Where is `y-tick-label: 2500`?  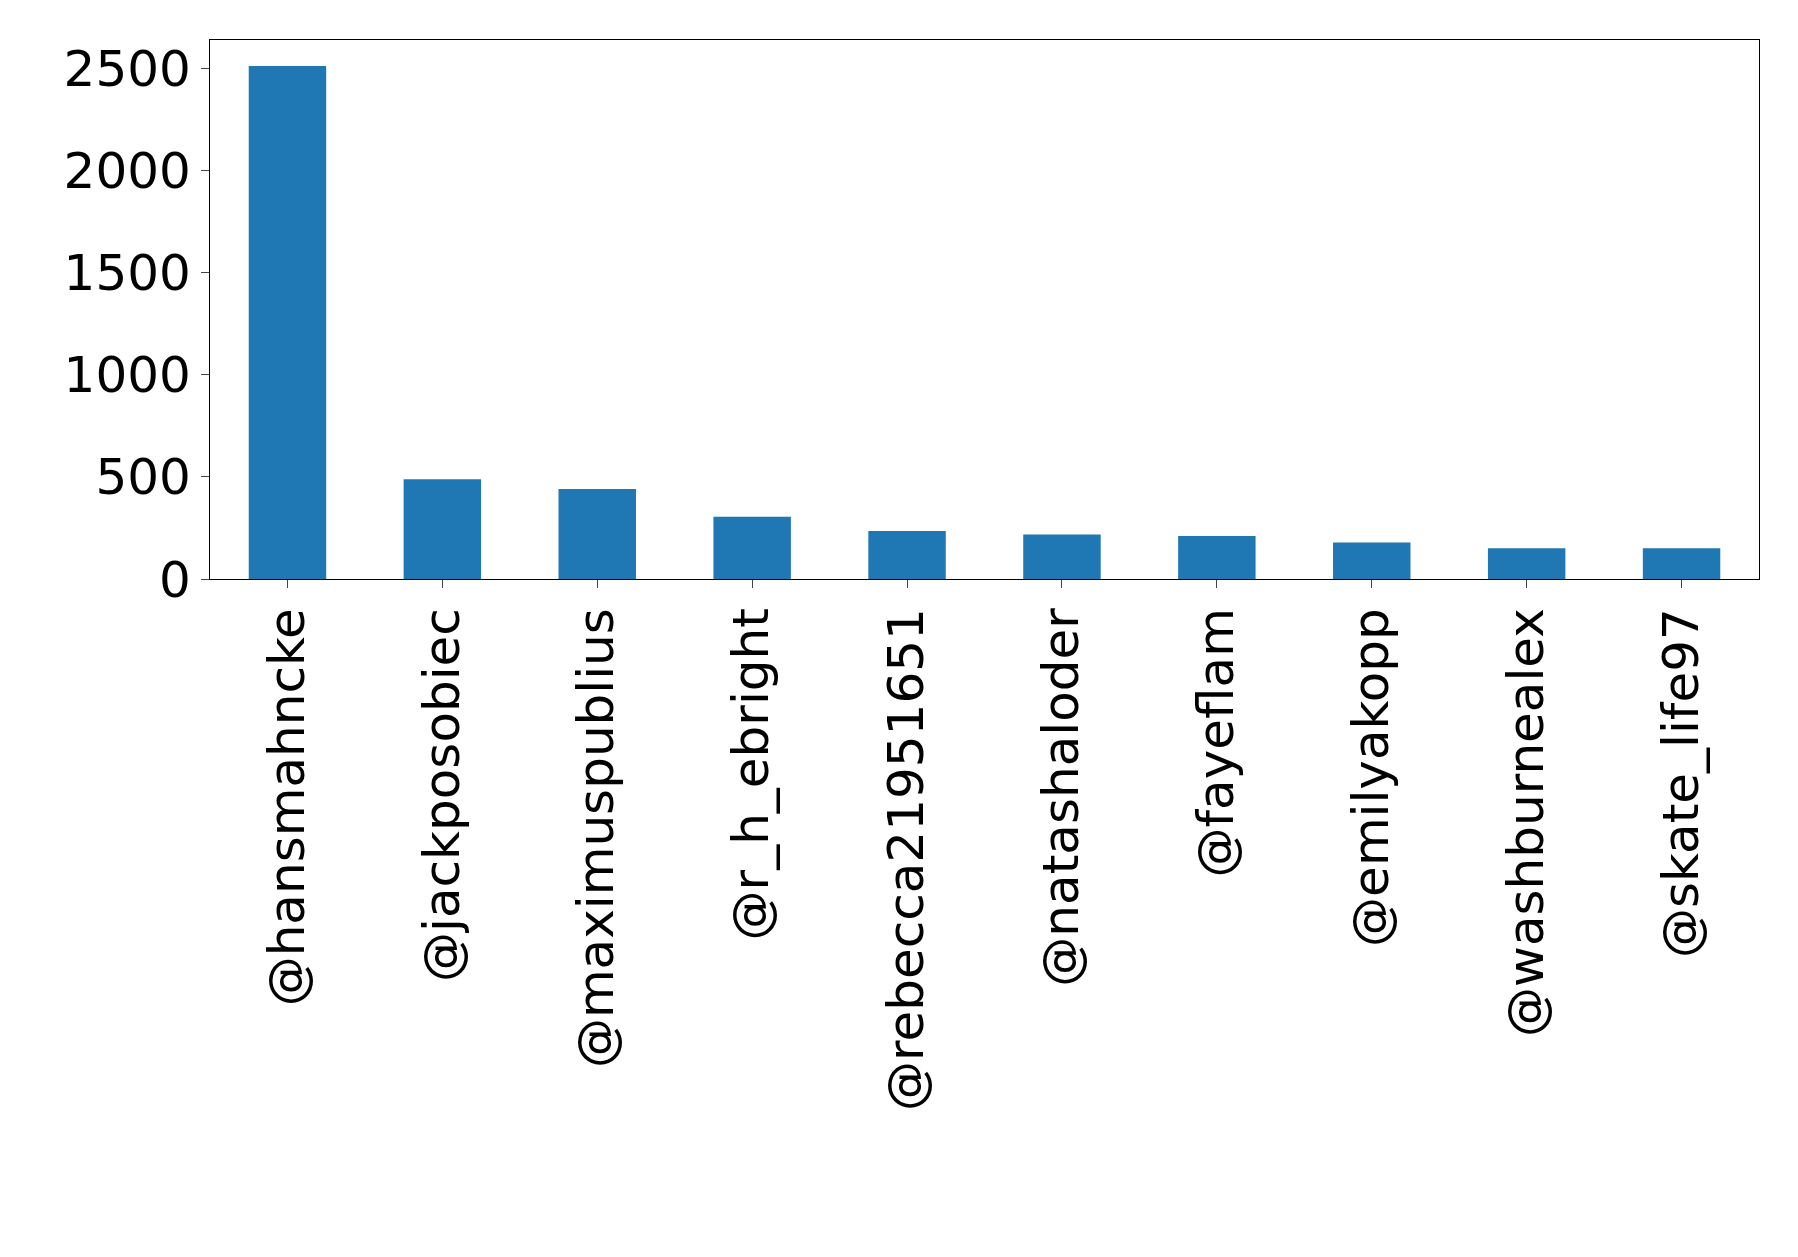 y-tick-label: 2500 is located at coordinates (127, 69).